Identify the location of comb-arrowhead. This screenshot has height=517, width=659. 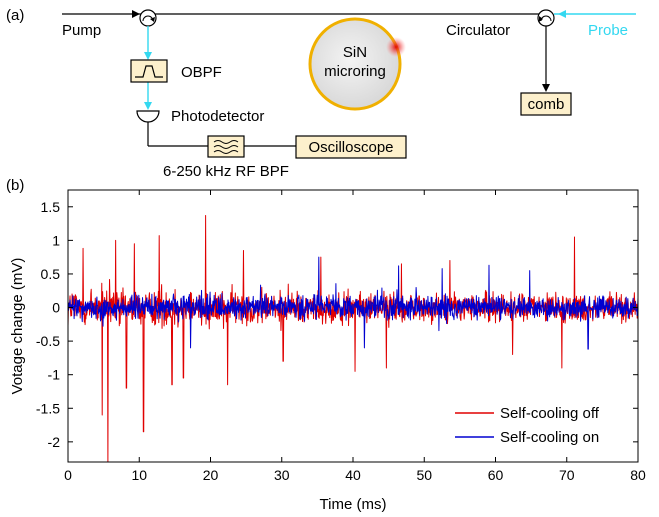
(546, 88).